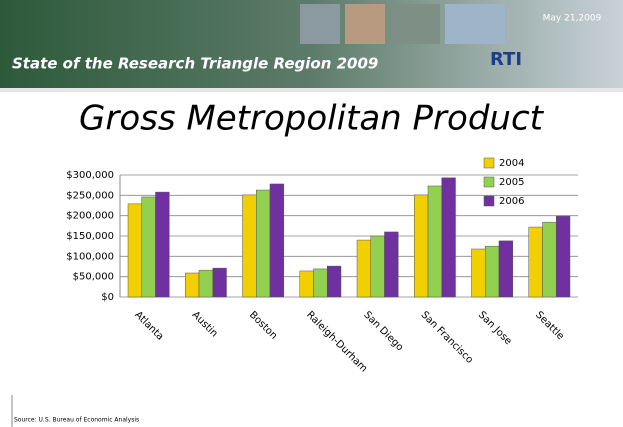 The width and height of the screenshot is (623, 427). What do you see at coordinates (148, 325) in the screenshot?
I see `x-tick-label: Atlanta` at bounding box center [148, 325].